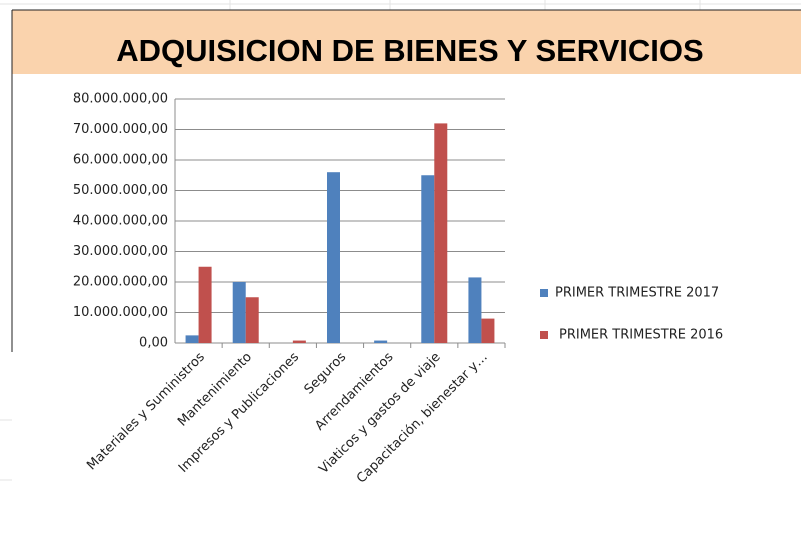  What do you see at coordinates (153, 343) in the screenshot?
I see `y-tick-label: 0,00` at bounding box center [153, 343].